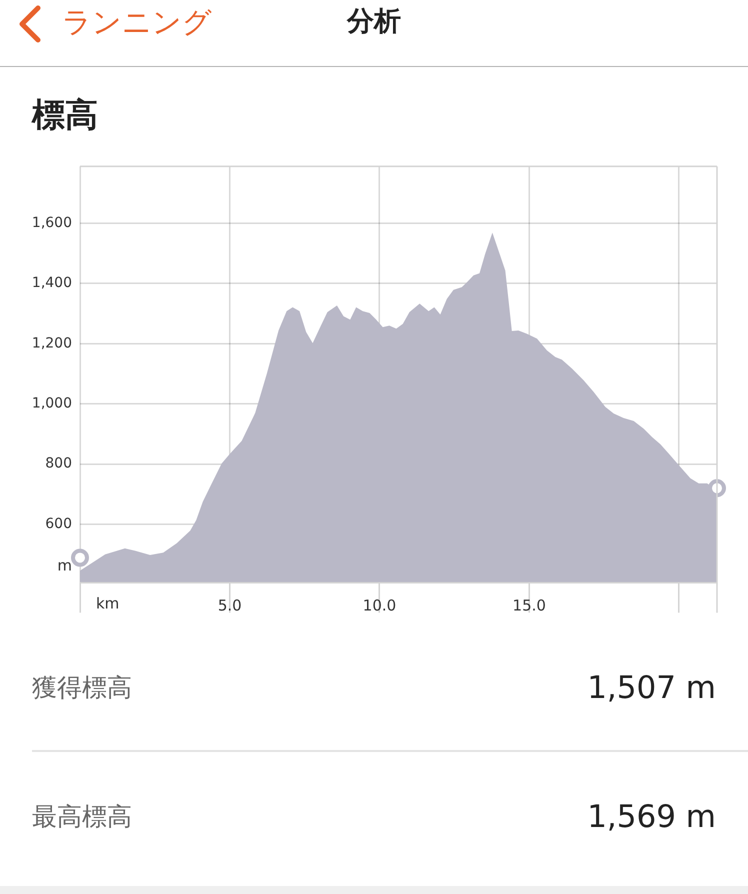 Image resolution: width=748 pixels, height=894 pixels. What do you see at coordinates (52, 404) in the screenshot?
I see `y-tick-label: 1,000` at bounding box center [52, 404].